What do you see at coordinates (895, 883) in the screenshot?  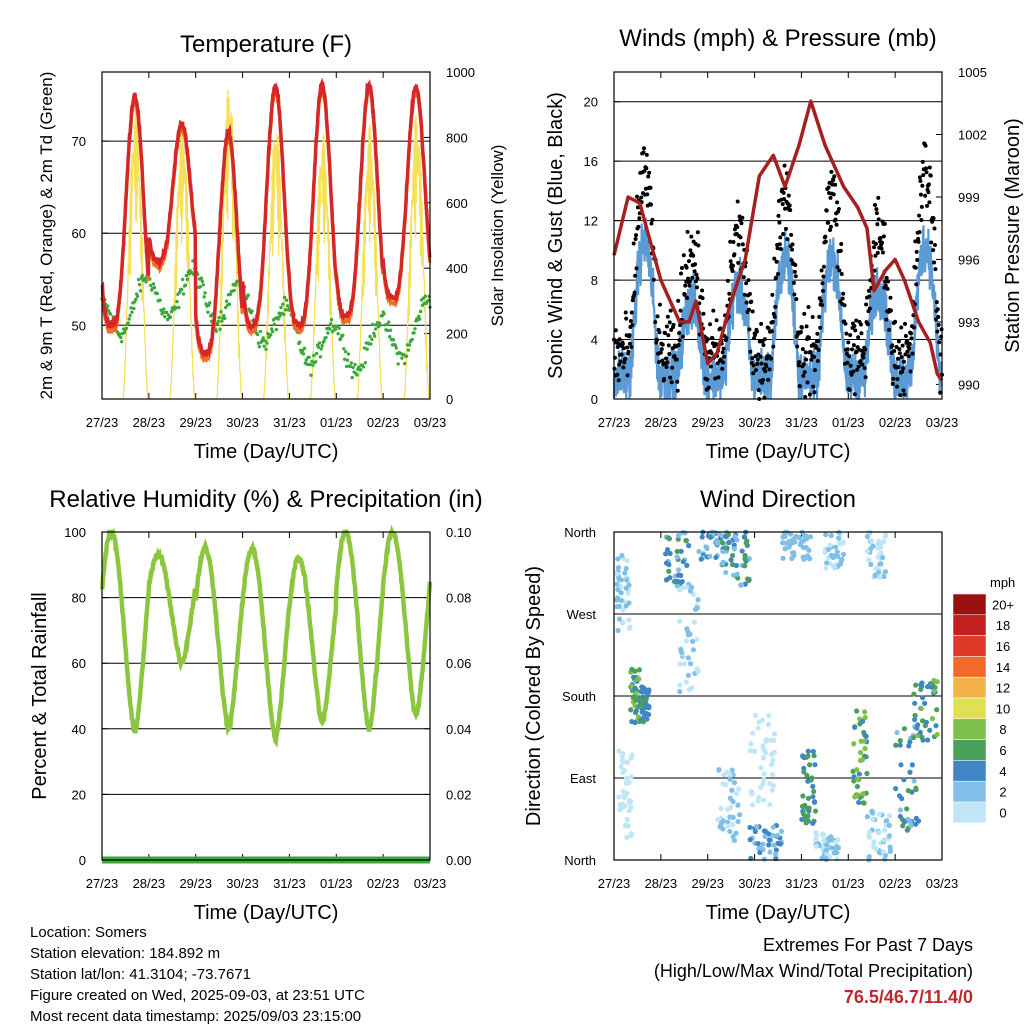 I see `x-tick-label: 02/23` at bounding box center [895, 883].